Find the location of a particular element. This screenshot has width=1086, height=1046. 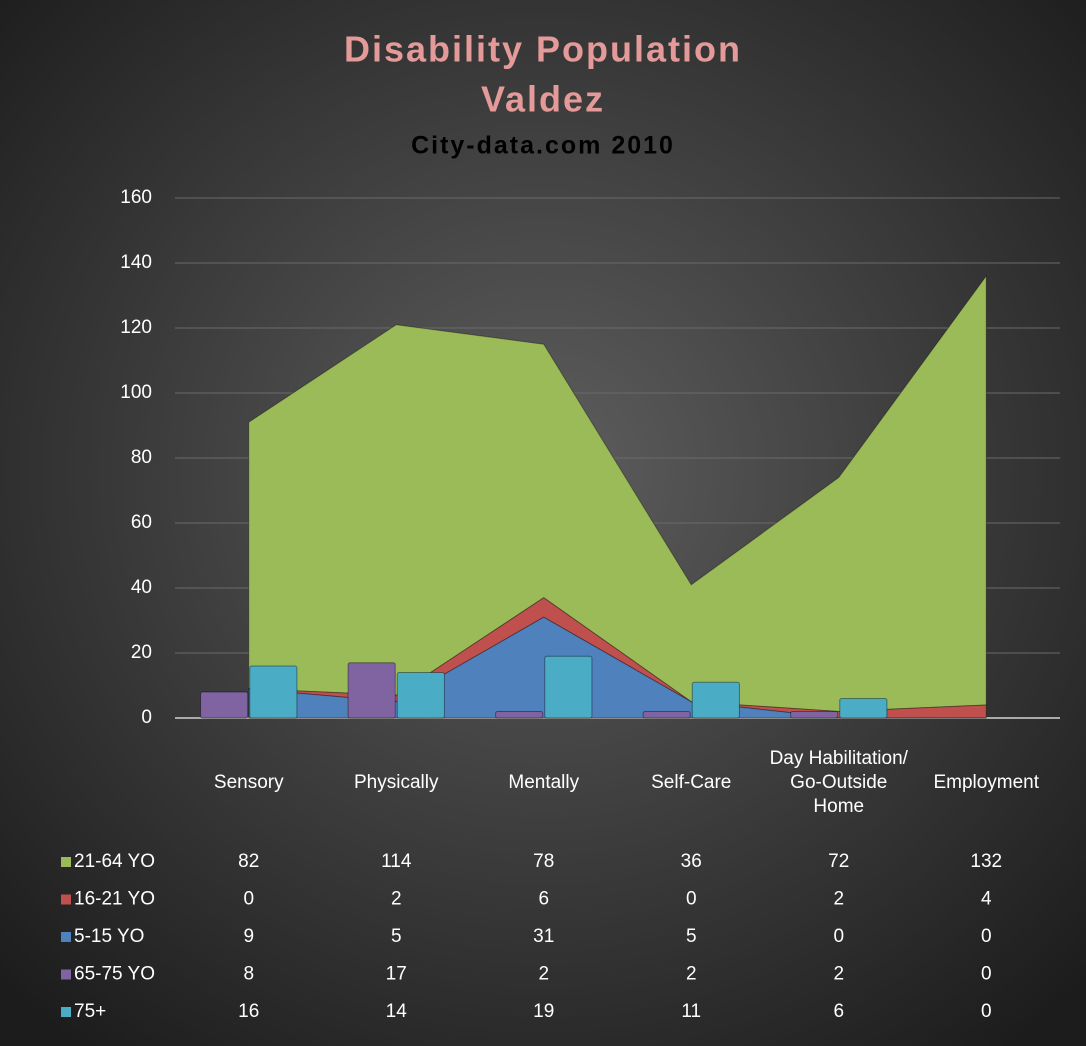

x-tick-label-box: Physically is located at coordinates (396, 782).